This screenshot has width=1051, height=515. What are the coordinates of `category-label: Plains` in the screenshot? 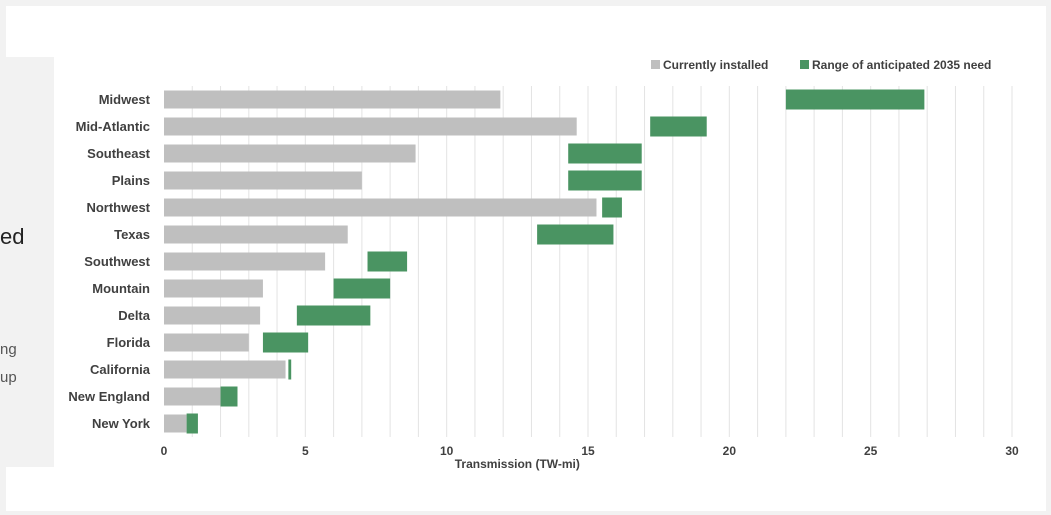 It's located at (131, 180).